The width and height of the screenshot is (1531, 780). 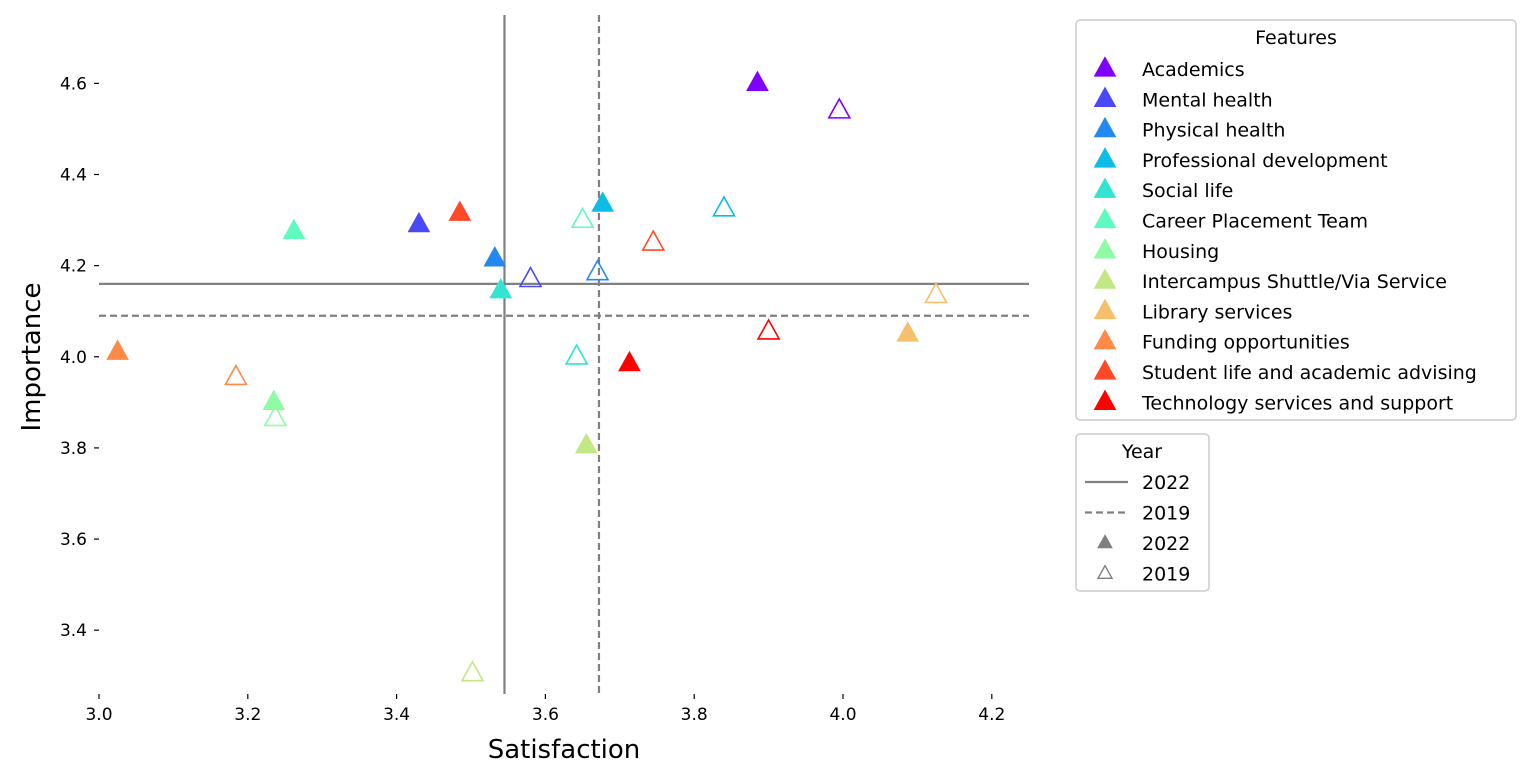 What do you see at coordinates (530, 276) in the screenshot?
I see `point-2019-mental-health` at bounding box center [530, 276].